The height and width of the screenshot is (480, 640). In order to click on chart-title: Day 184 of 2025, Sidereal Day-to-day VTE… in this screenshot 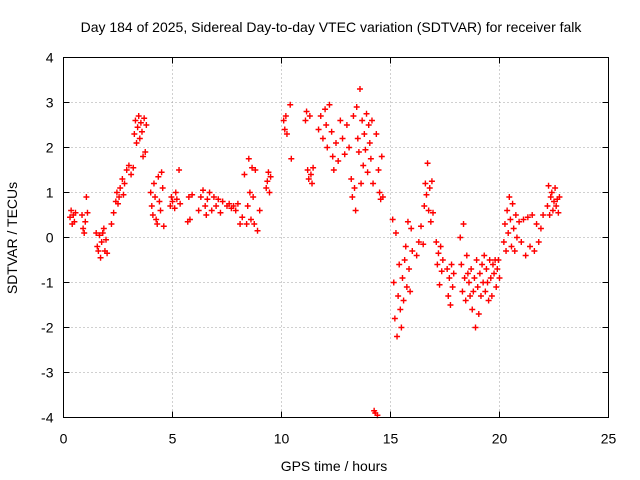, I will do `click(332, 27)`.